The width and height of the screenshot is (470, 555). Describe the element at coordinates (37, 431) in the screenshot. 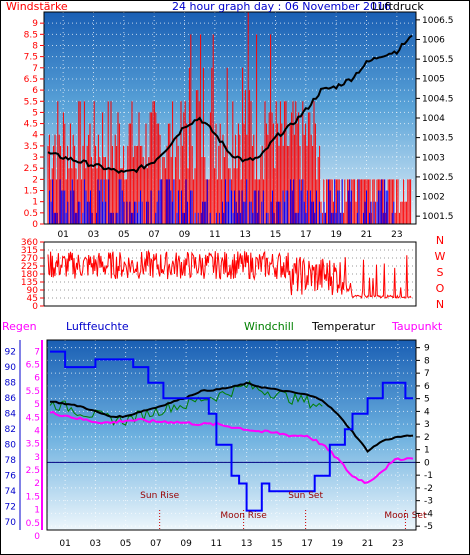

I see `rain-tick-label: 4` at that location.